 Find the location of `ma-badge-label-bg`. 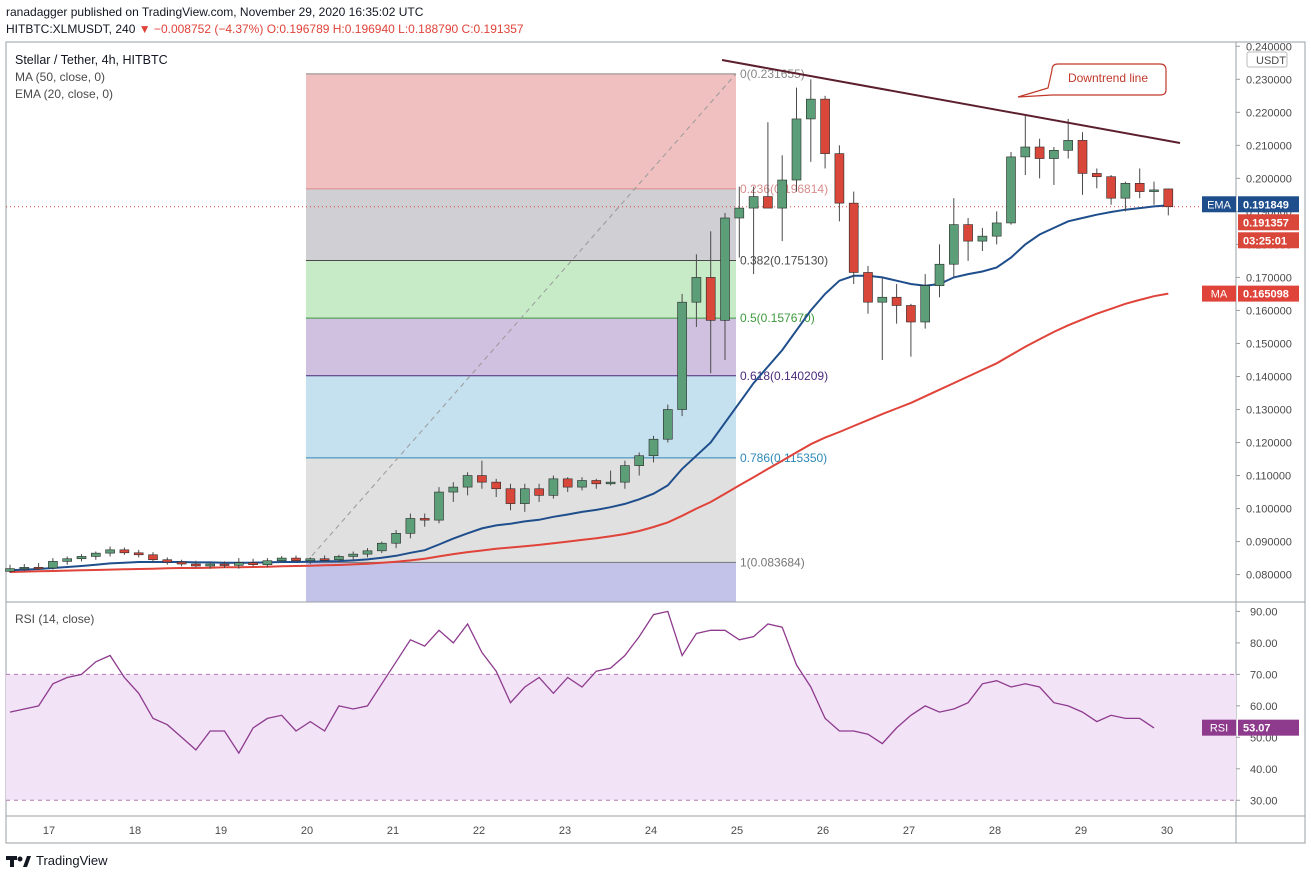

ma-badge-label-bg is located at coordinates (1219, 293).